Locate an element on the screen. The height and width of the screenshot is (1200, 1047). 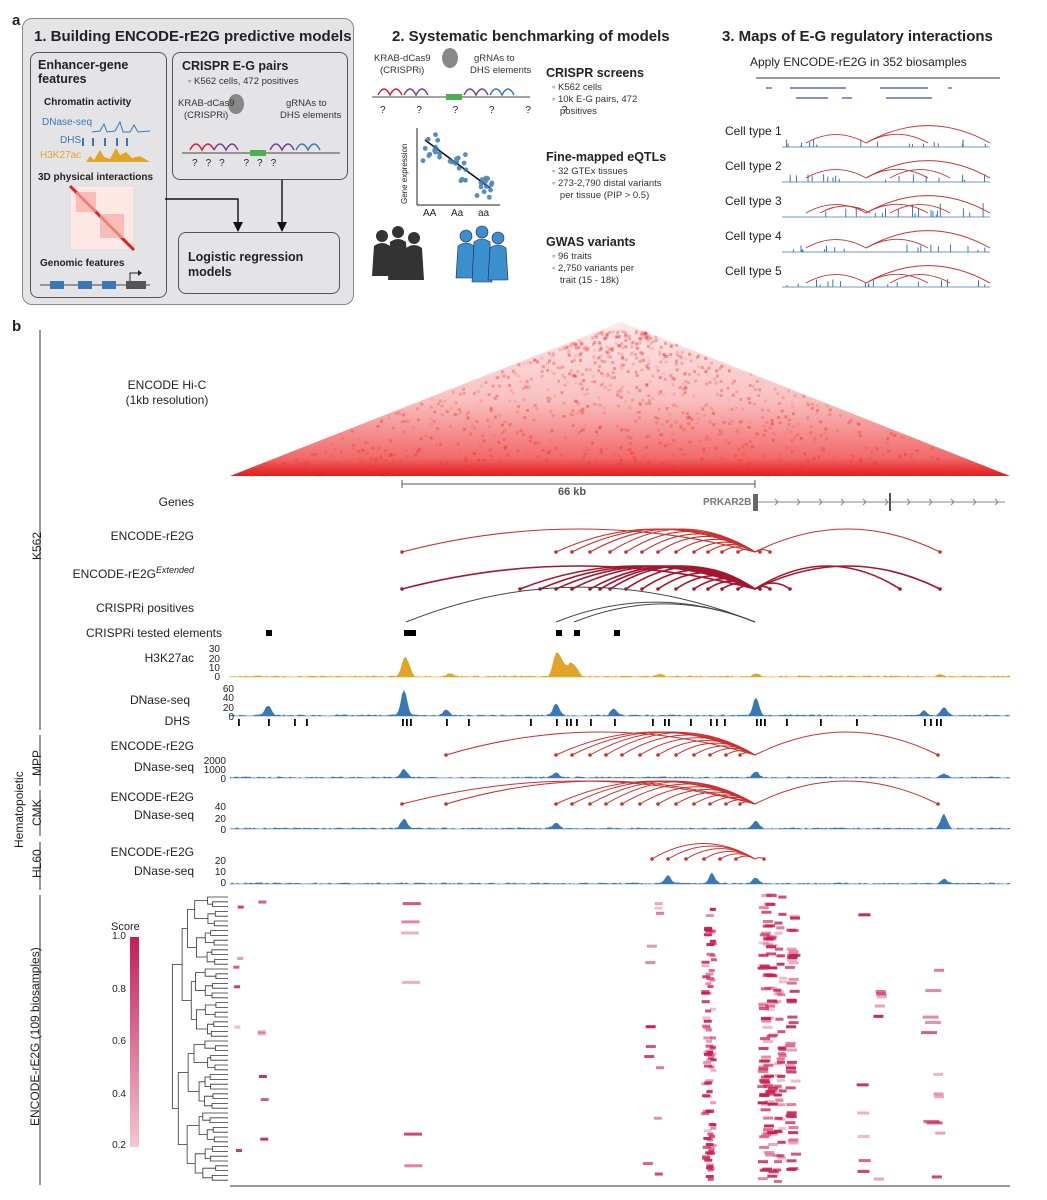
crispri-tested-element is located at coordinates (577, 633).